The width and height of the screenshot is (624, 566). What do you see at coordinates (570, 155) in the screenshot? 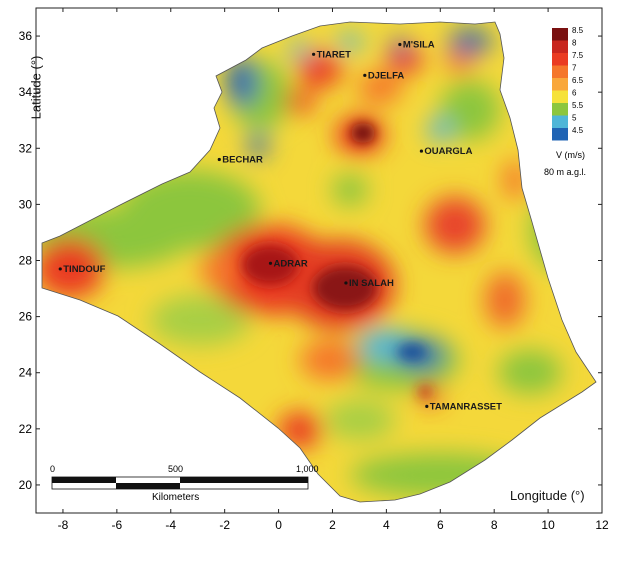
I see `legend-title: V (m/s)` at bounding box center [570, 155].